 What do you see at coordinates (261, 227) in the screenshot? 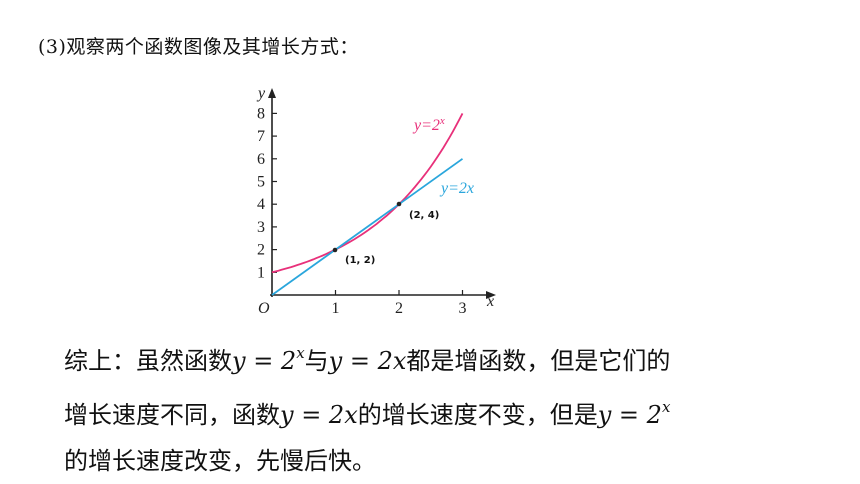
I see `y-tick-label: 3` at bounding box center [261, 227].